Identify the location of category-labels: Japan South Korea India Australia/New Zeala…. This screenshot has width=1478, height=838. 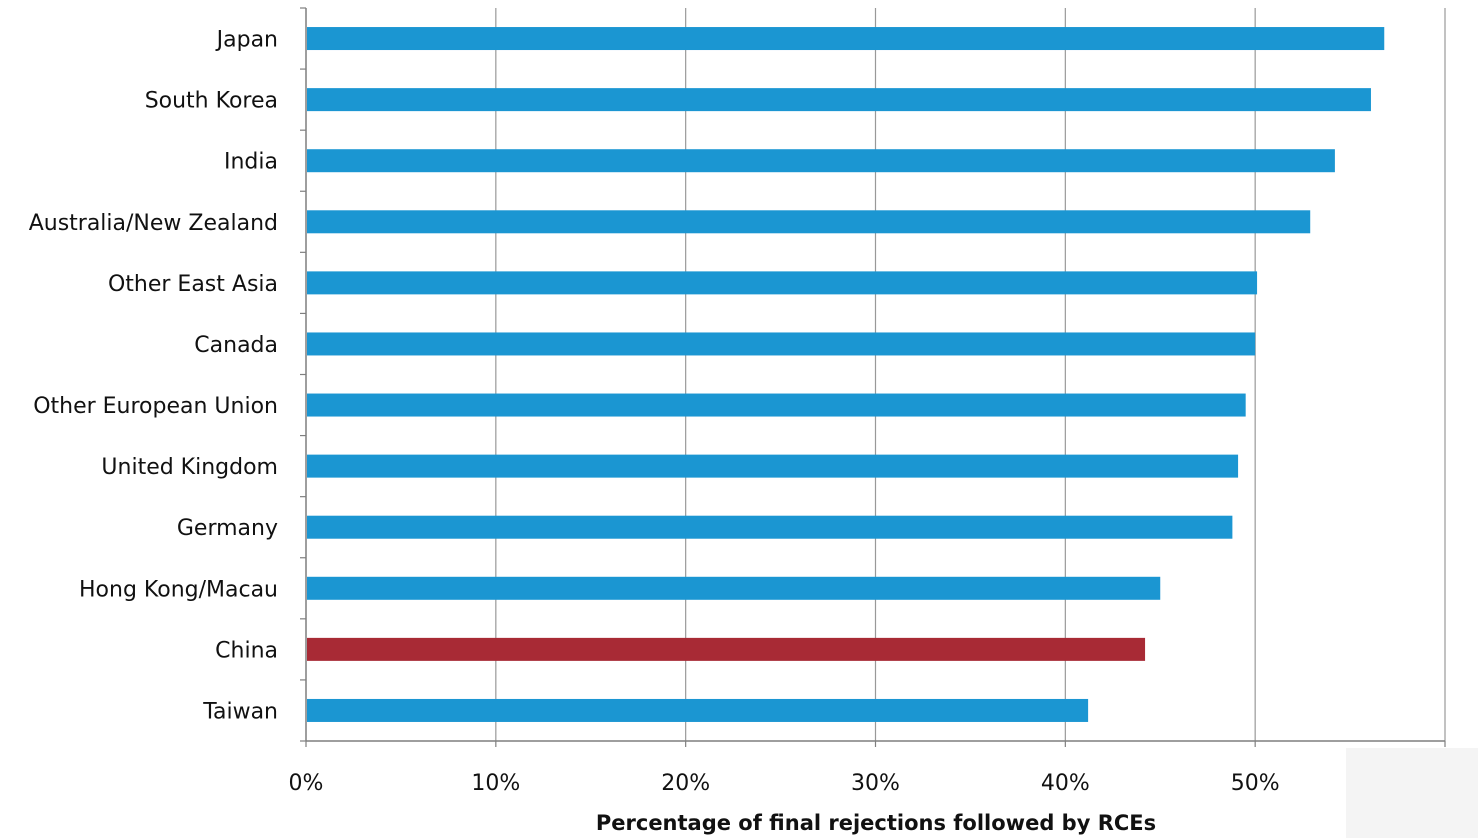
(153, 376).